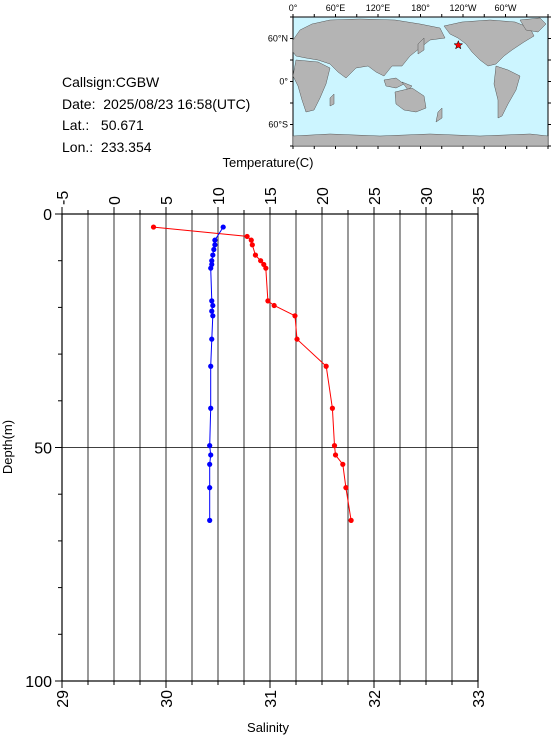  Describe the element at coordinates (103, 125) in the screenshot. I see `lat-line: Lat.: 50.671` at that location.